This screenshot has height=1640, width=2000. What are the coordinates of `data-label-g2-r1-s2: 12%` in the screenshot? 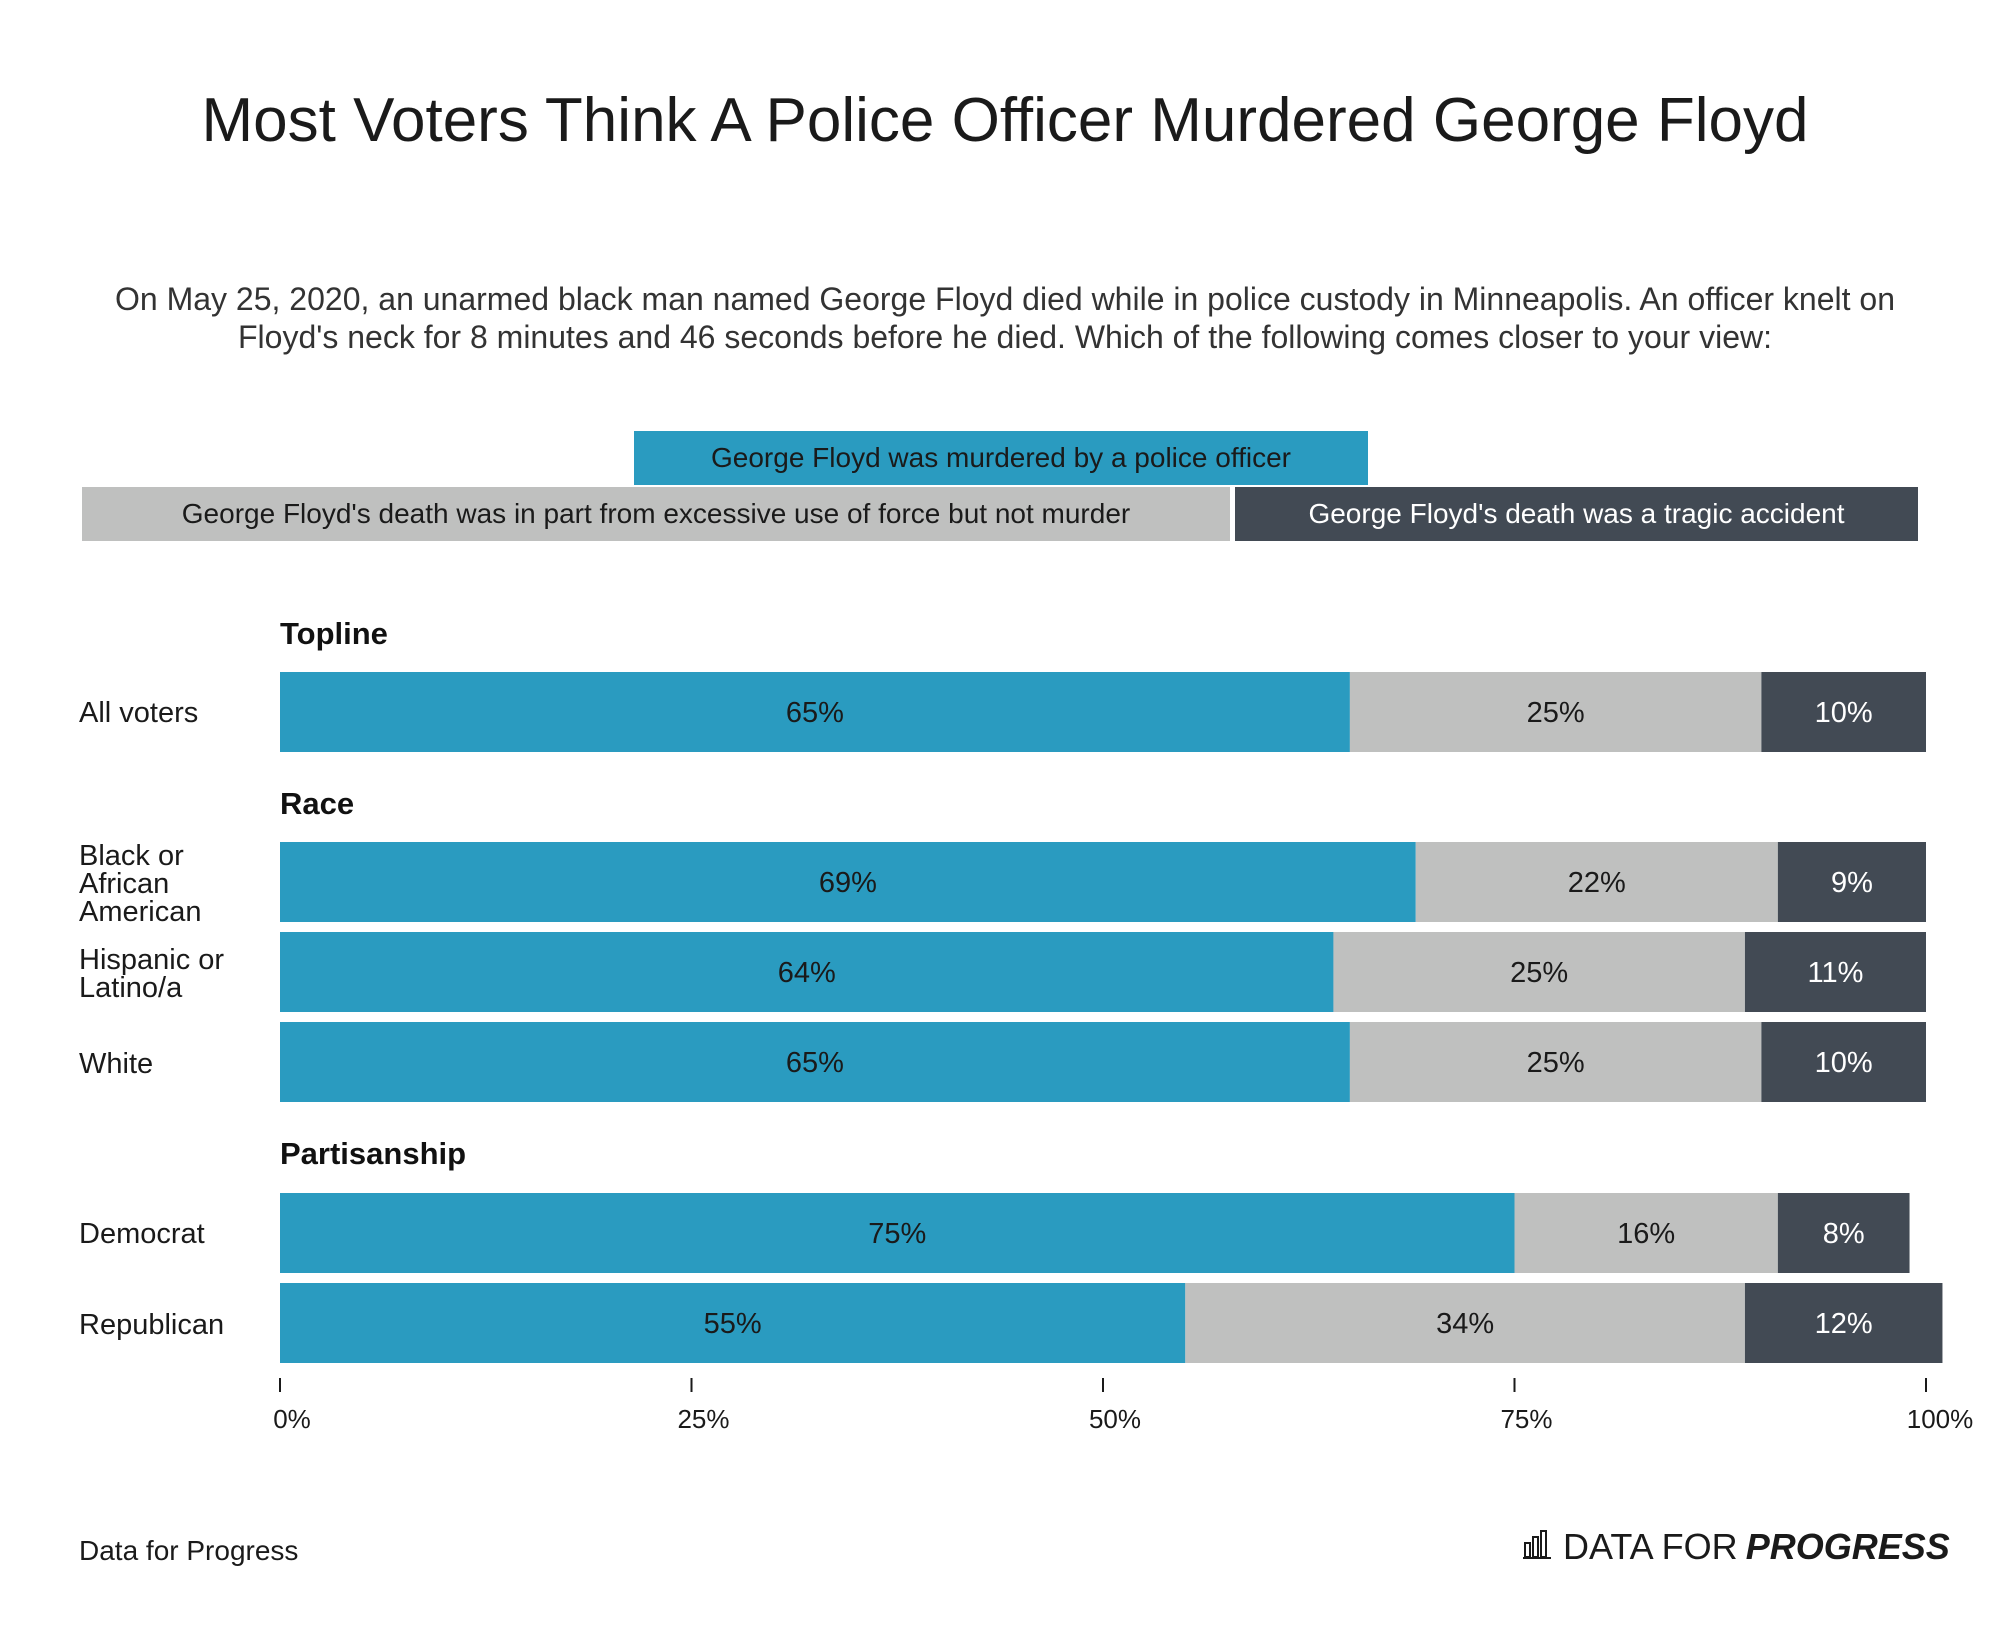 It's located at (1844, 1324).